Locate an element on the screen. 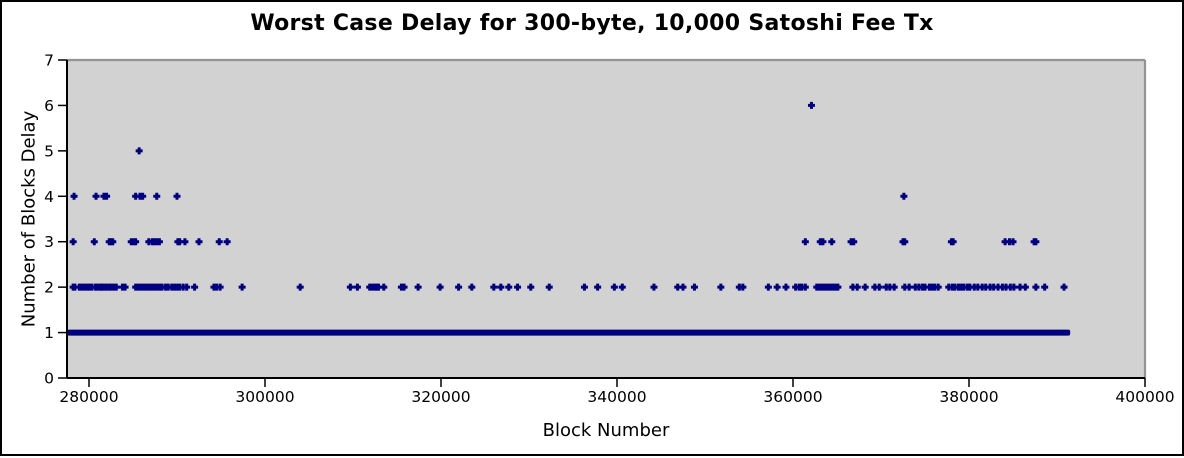  x-tick-label: 300000 is located at coordinates (264, 397).